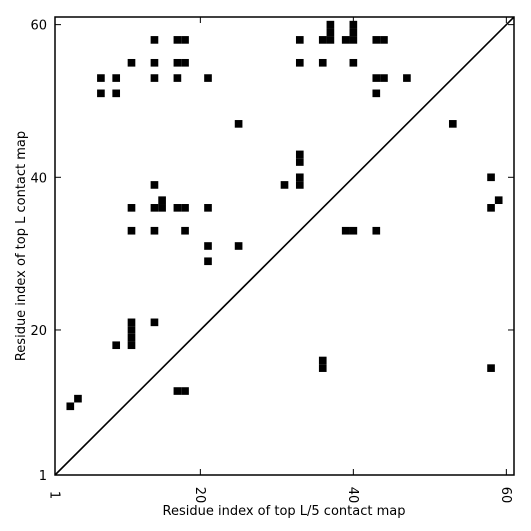 This screenshot has height=531, width=531. Describe the element at coordinates (43, 476) in the screenshot. I see `y-tick-label: 1` at that location.